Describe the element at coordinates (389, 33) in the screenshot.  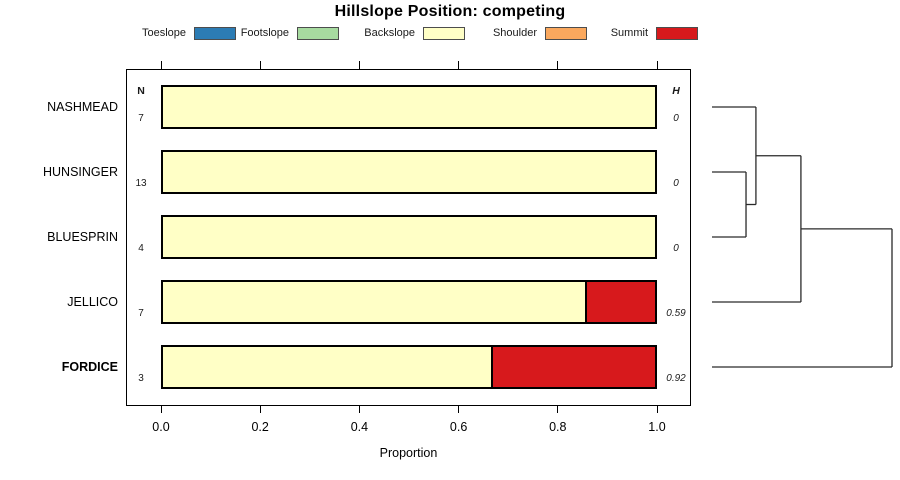
I see `legend-label: Backslope` at that location.